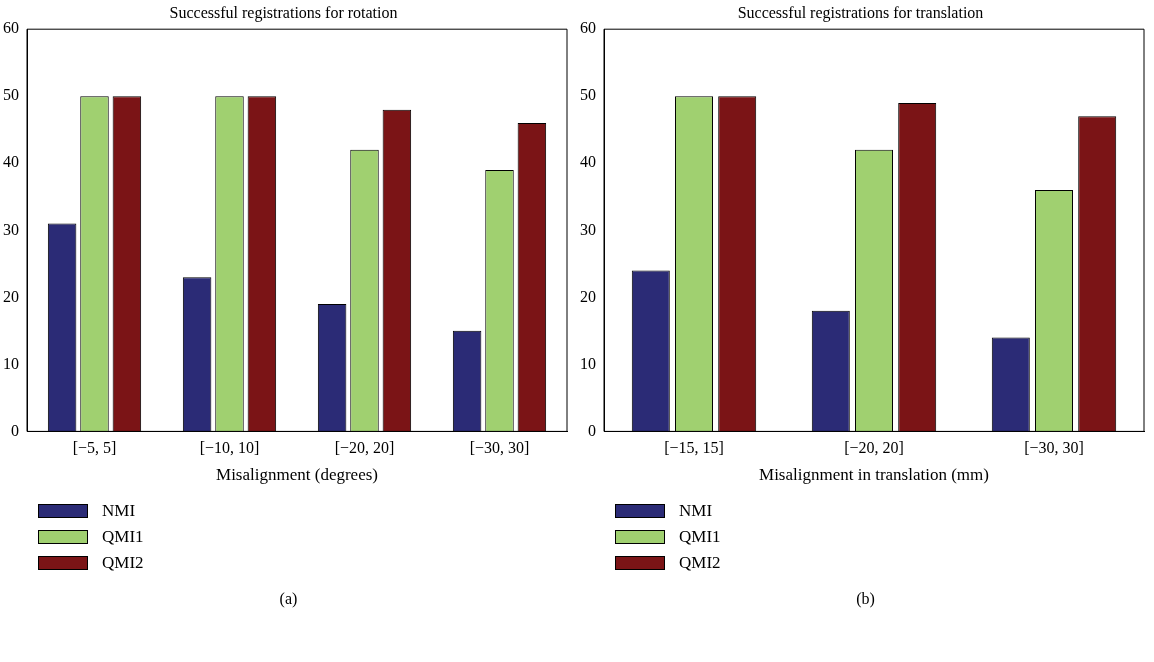 The height and width of the screenshot is (662, 1154). What do you see at coordinates (865, 599) in the screenshot?
I see `text: (b)` at bounding box center [865, 599].